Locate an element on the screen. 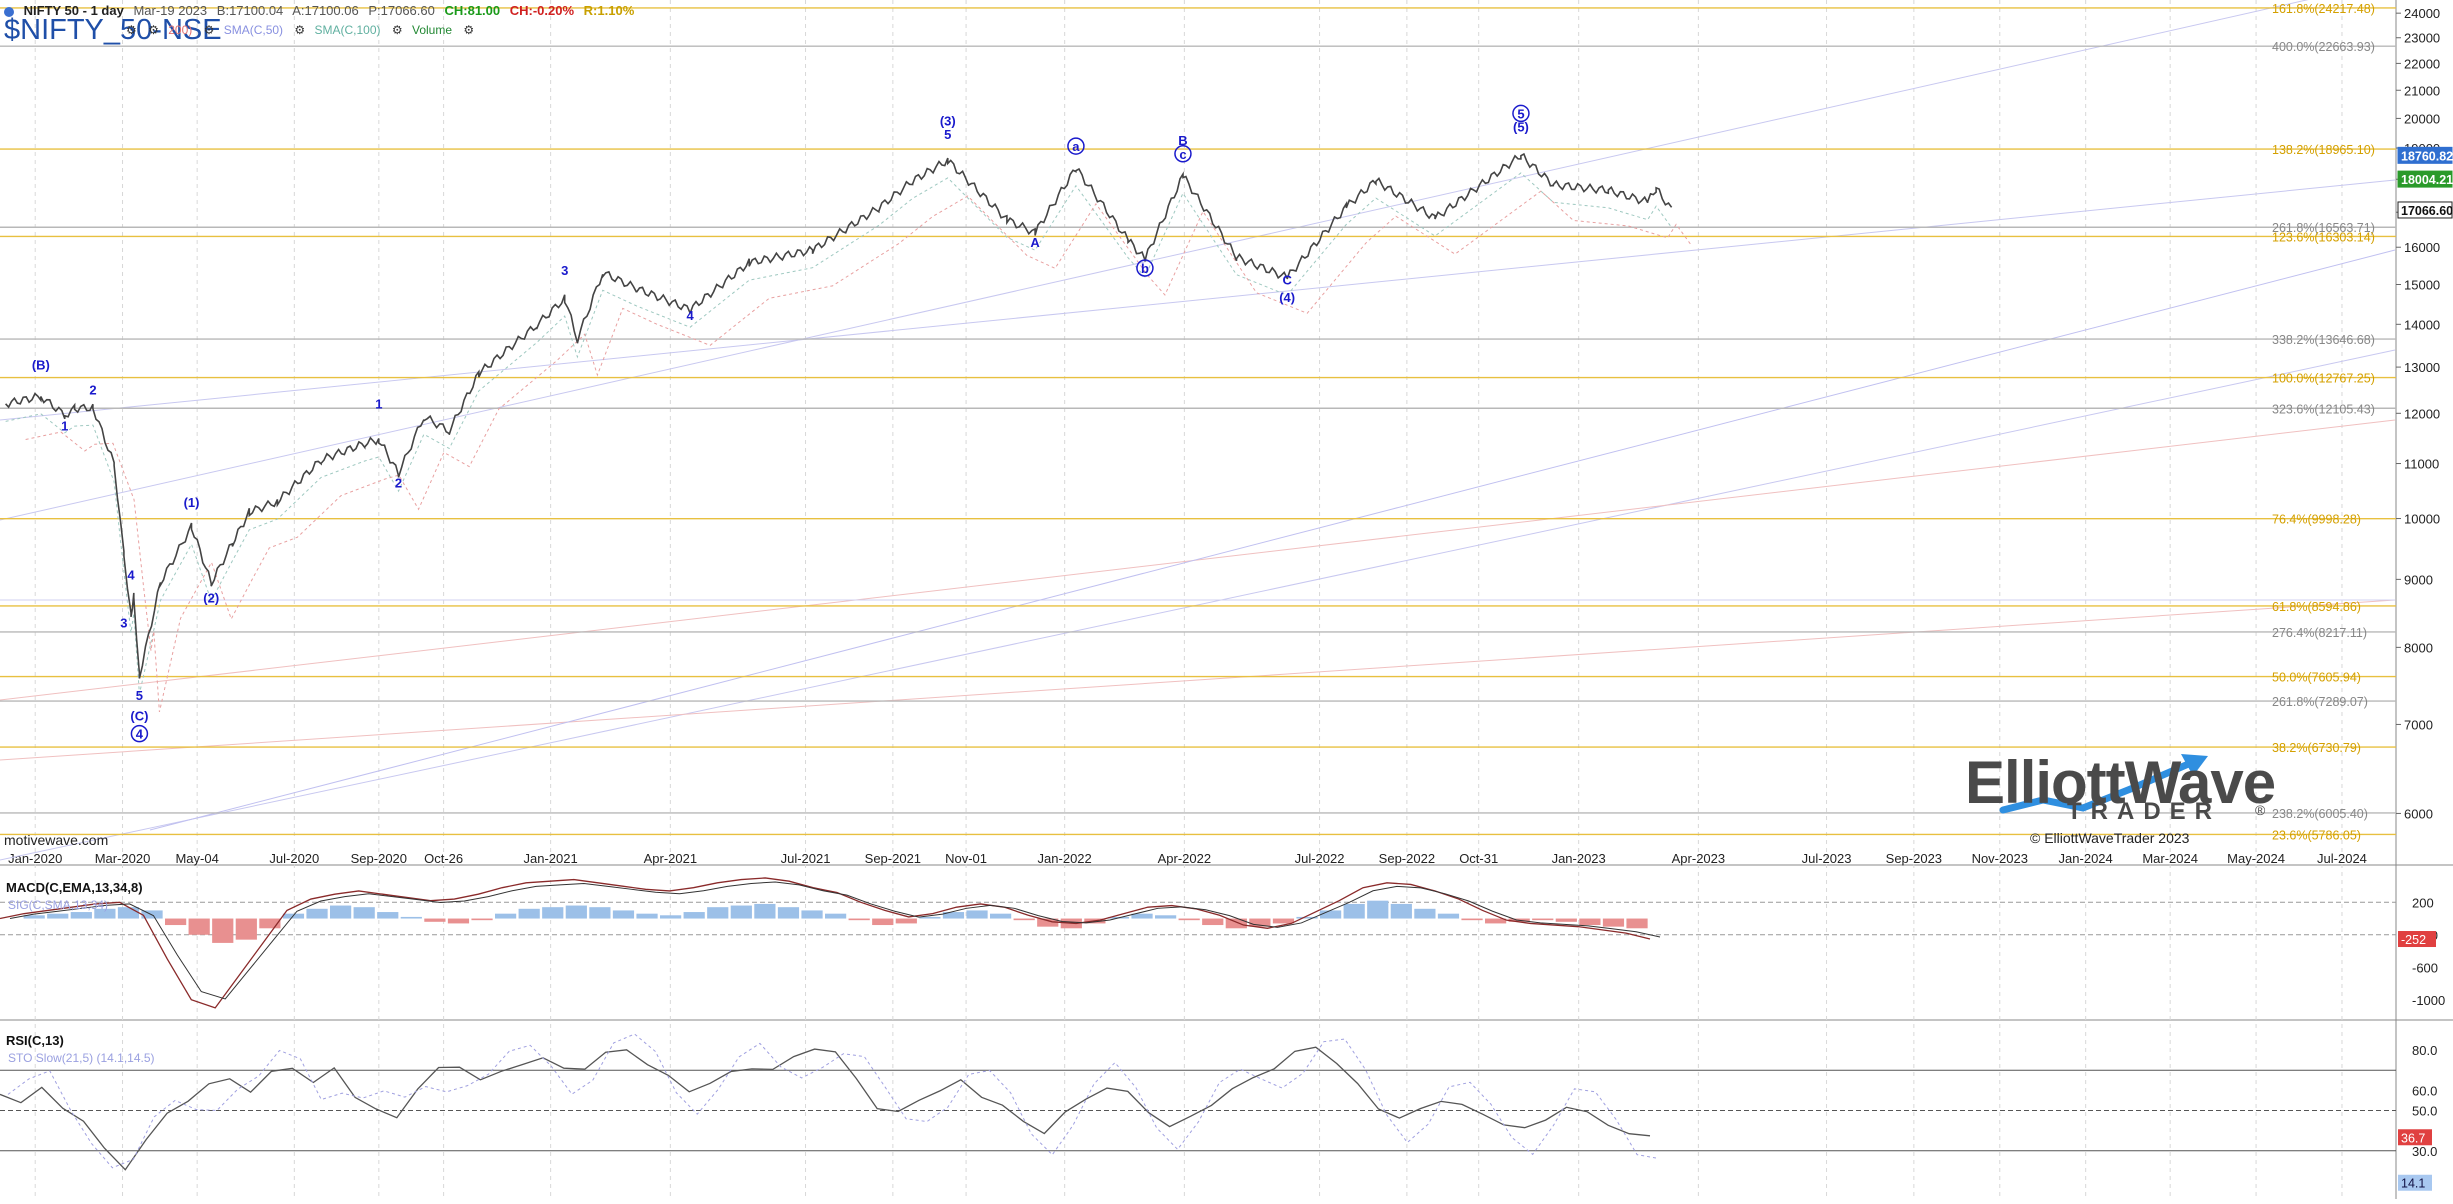 The image size is (2453, 1204). fib-label: 238.2%(6005.40) is located at coordinates (2320, 814).